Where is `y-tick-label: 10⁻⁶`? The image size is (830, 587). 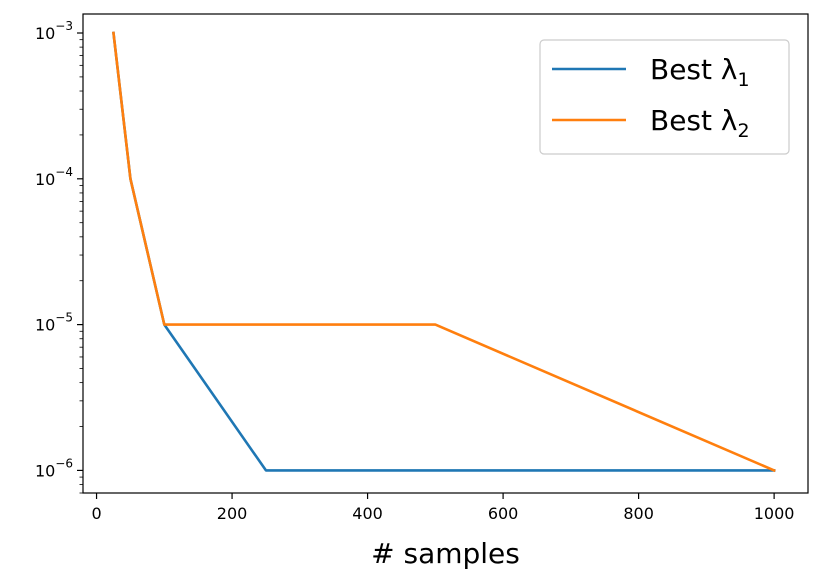 y-tick-label: 10⁻⁶ is located at coordinates (54, 468).